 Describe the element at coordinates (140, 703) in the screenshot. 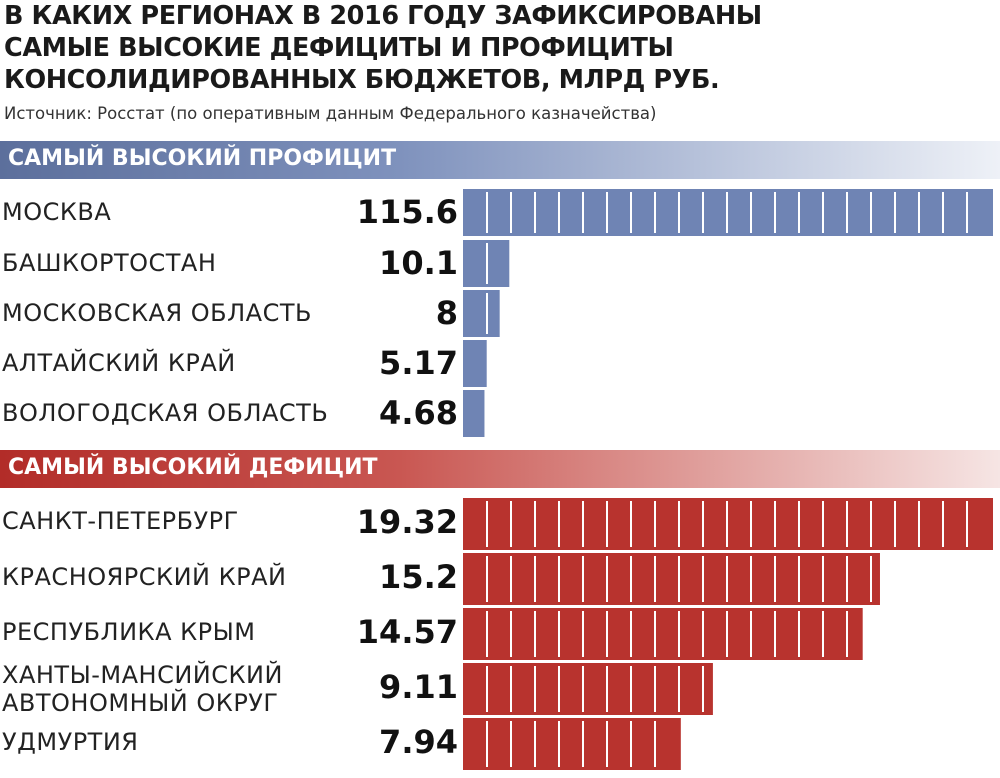

I see `deficit-region-label-line: АВТОНОМНЫЙ ОКРУГ` at that location.